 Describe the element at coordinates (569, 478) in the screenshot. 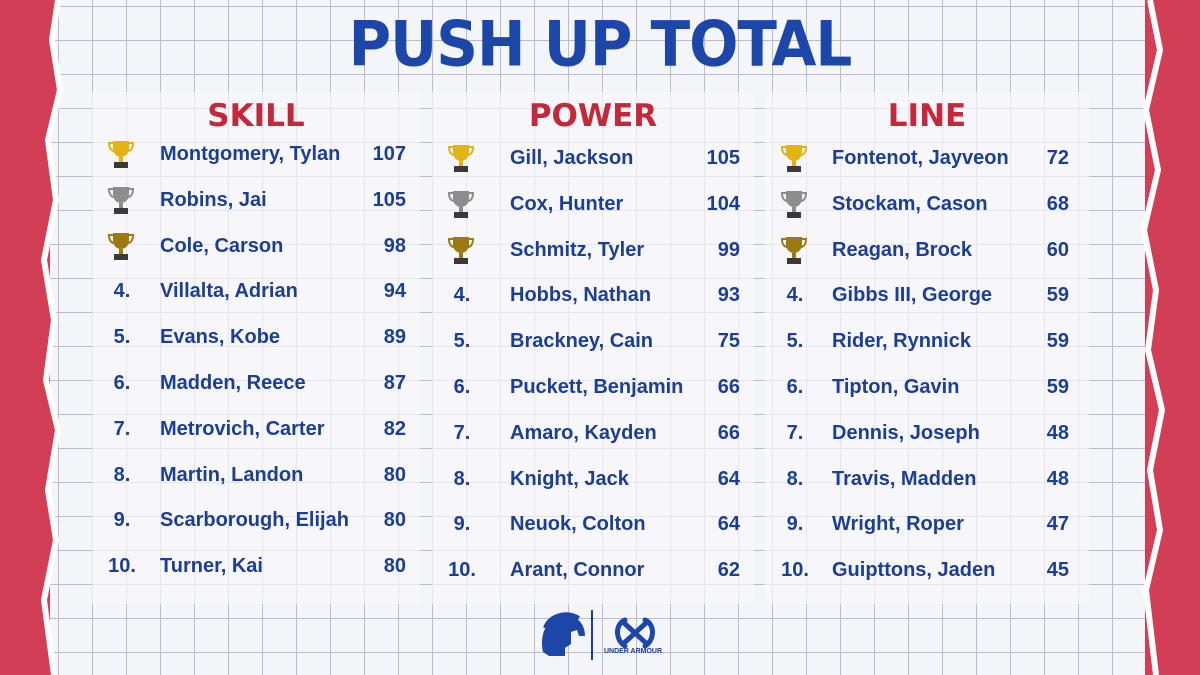

I see `athlete-name: Knight, Jack` at that location.